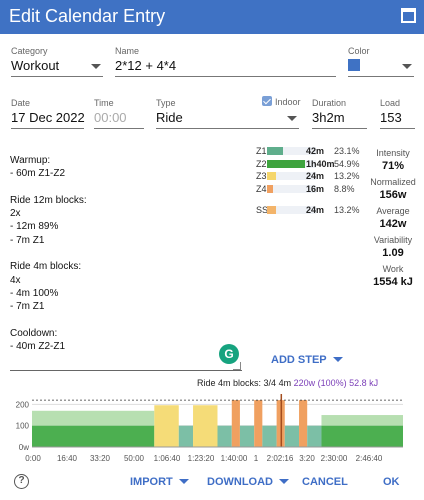  What do you see at coordinates (362, 420) in the screenshot?
I see `chart-segment-upper` at bounding box center [362, 420].